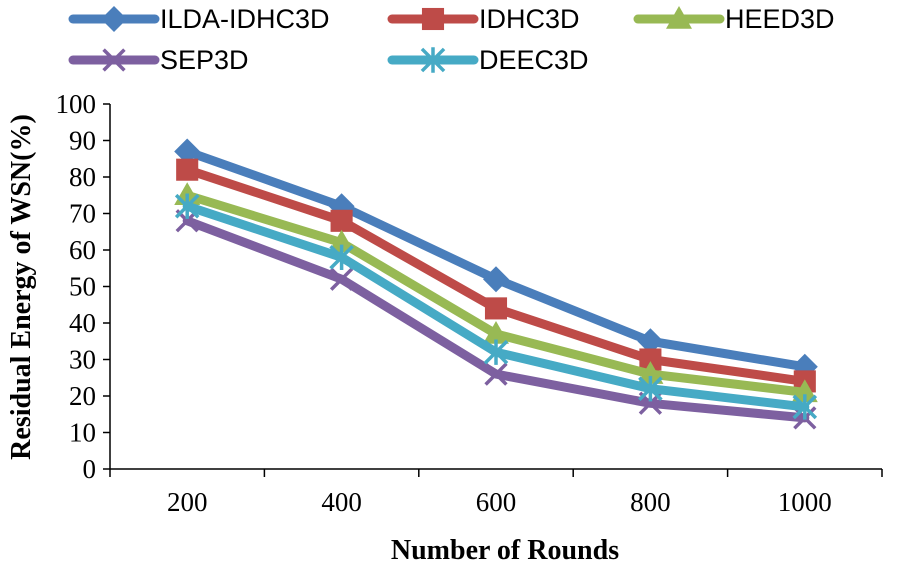 Image resolution: width=902 pixels, height=568 pixels. What do you see at coordinates (780, 19) in the screenshot?
I see `legend-label: HEED3D` at bounding box center [780, 19].